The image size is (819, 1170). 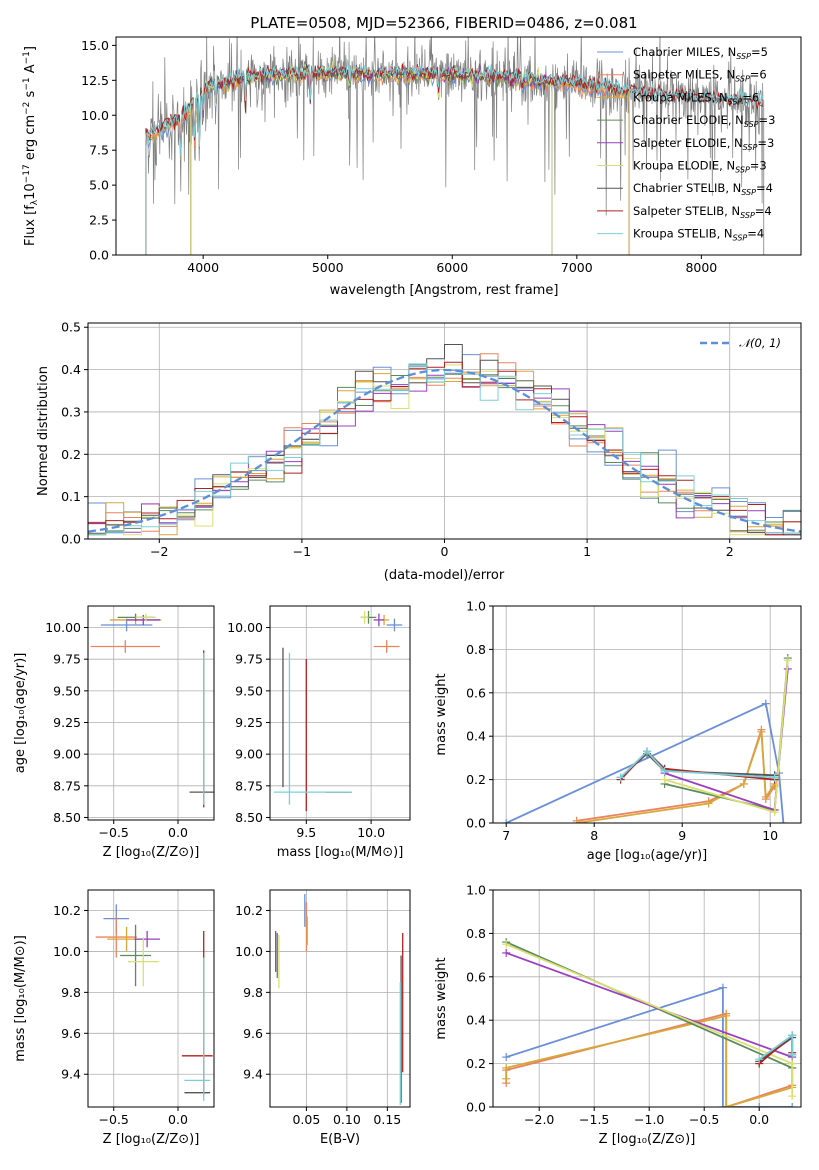 What do you see at coordinates (454, 126) in the screenshot?
I see `observed-spectrum-line` at bounding box center [454, 126].